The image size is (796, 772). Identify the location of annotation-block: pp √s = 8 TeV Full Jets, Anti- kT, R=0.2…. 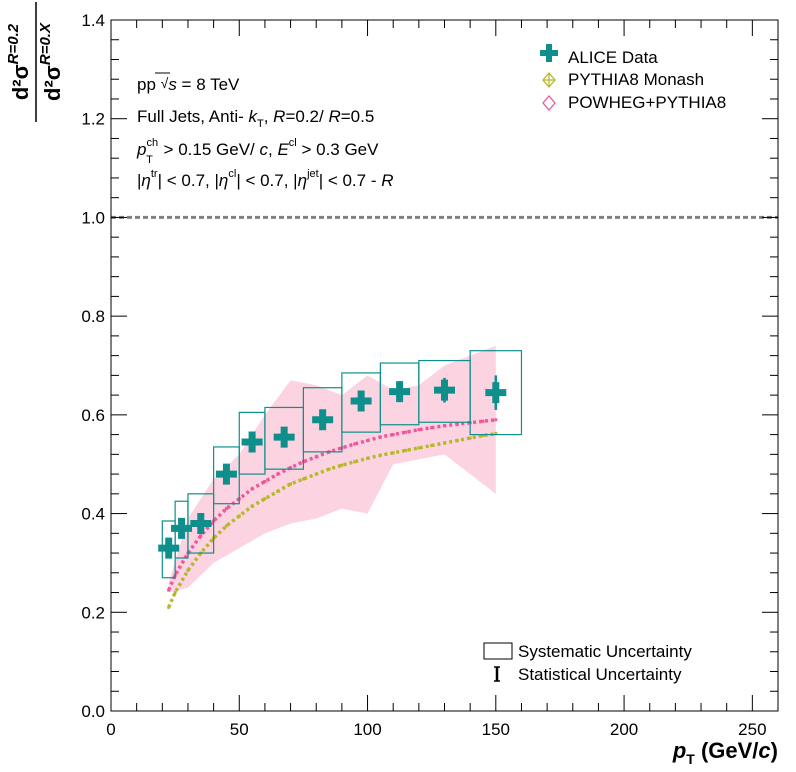
(265, 131).